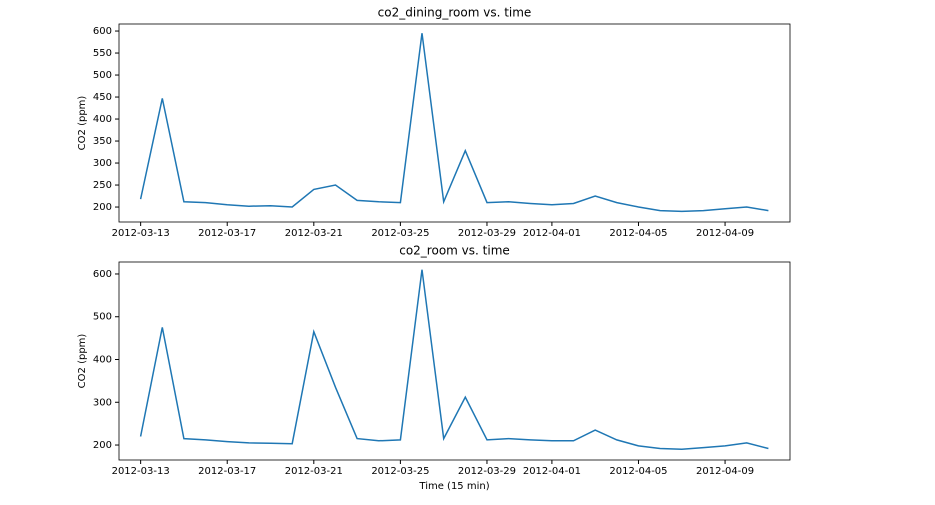 This screenshot has width=935, height=505. I want to click on x-axis-label: Time (15 min), so click(453, 486).